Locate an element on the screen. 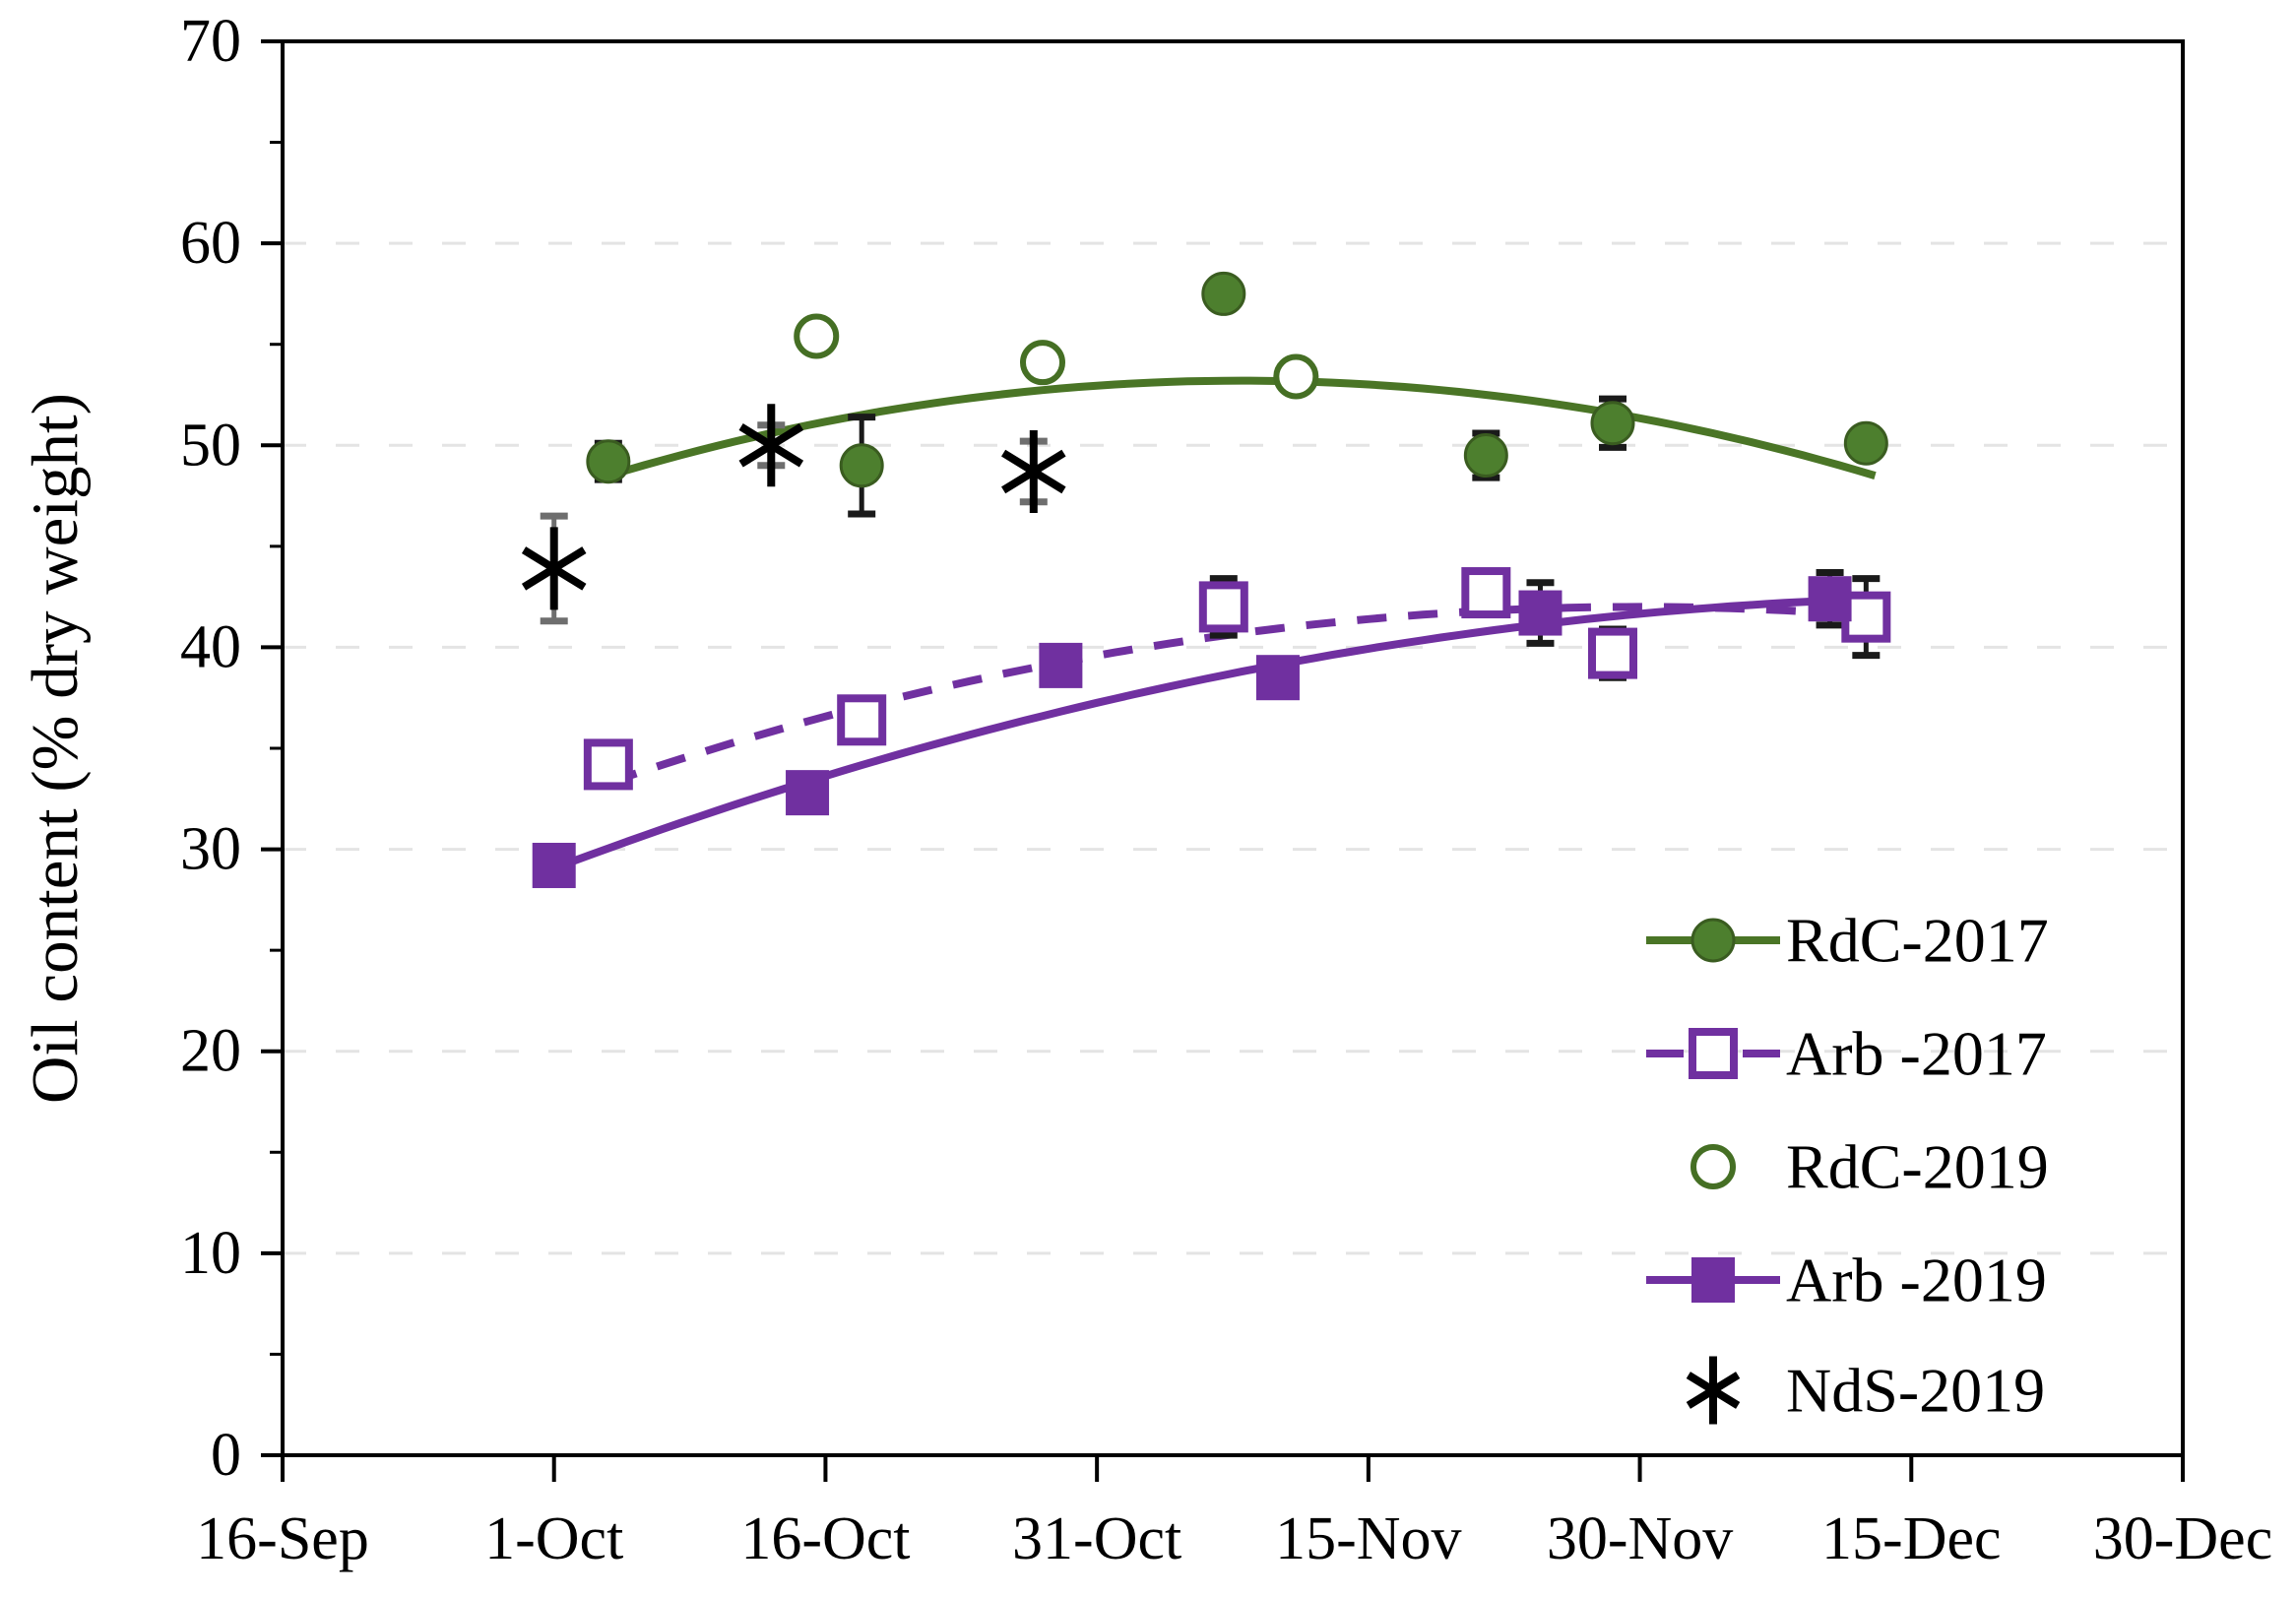 The width and height of the screenshot is (2296, 1598). error-bars is located at coordinates (1210, 566).